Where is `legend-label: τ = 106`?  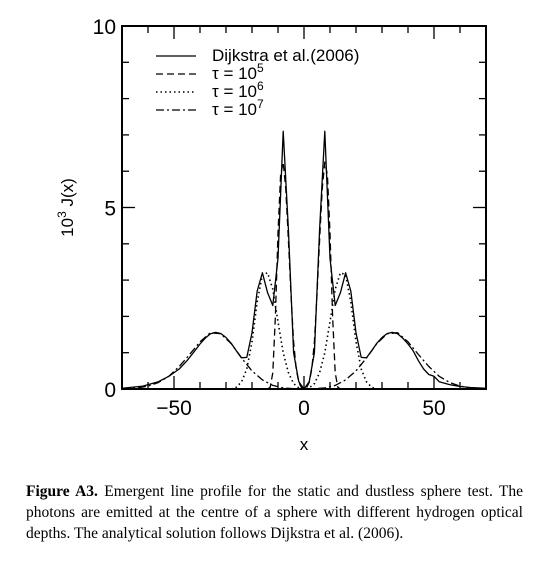
legend-label: τ = 106 is located at coordinates (238, 90).